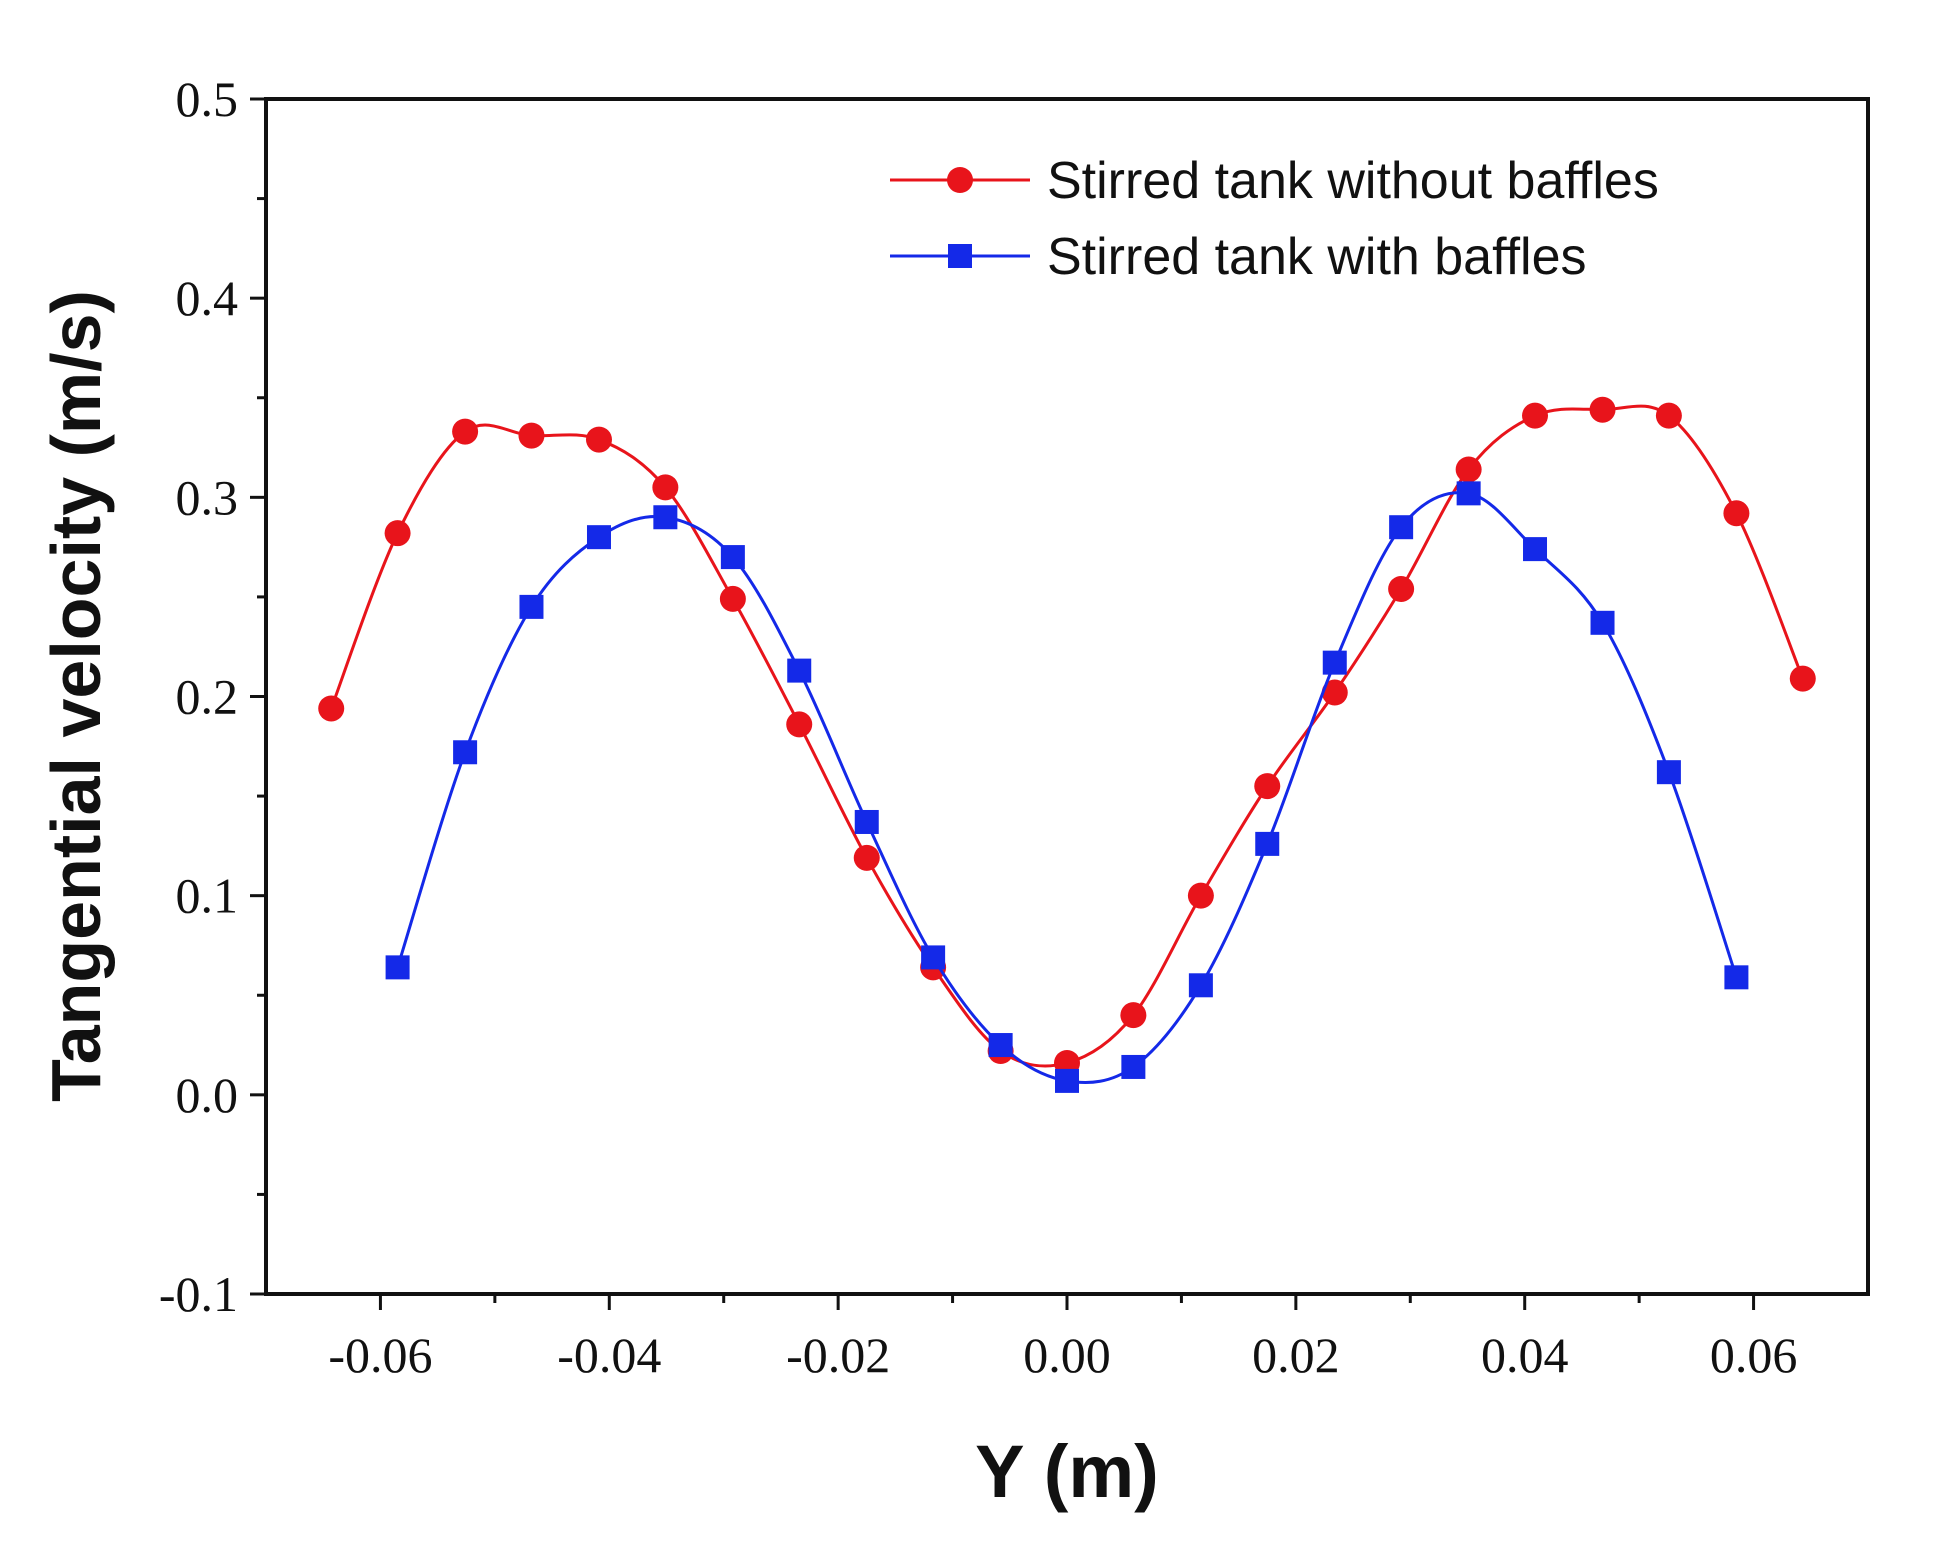 This screenshot has width=1951, height=1568. Describe the element at coordinates (380, 1355) in the screenshot. I see `x-tick-label: -0.06` at that location.